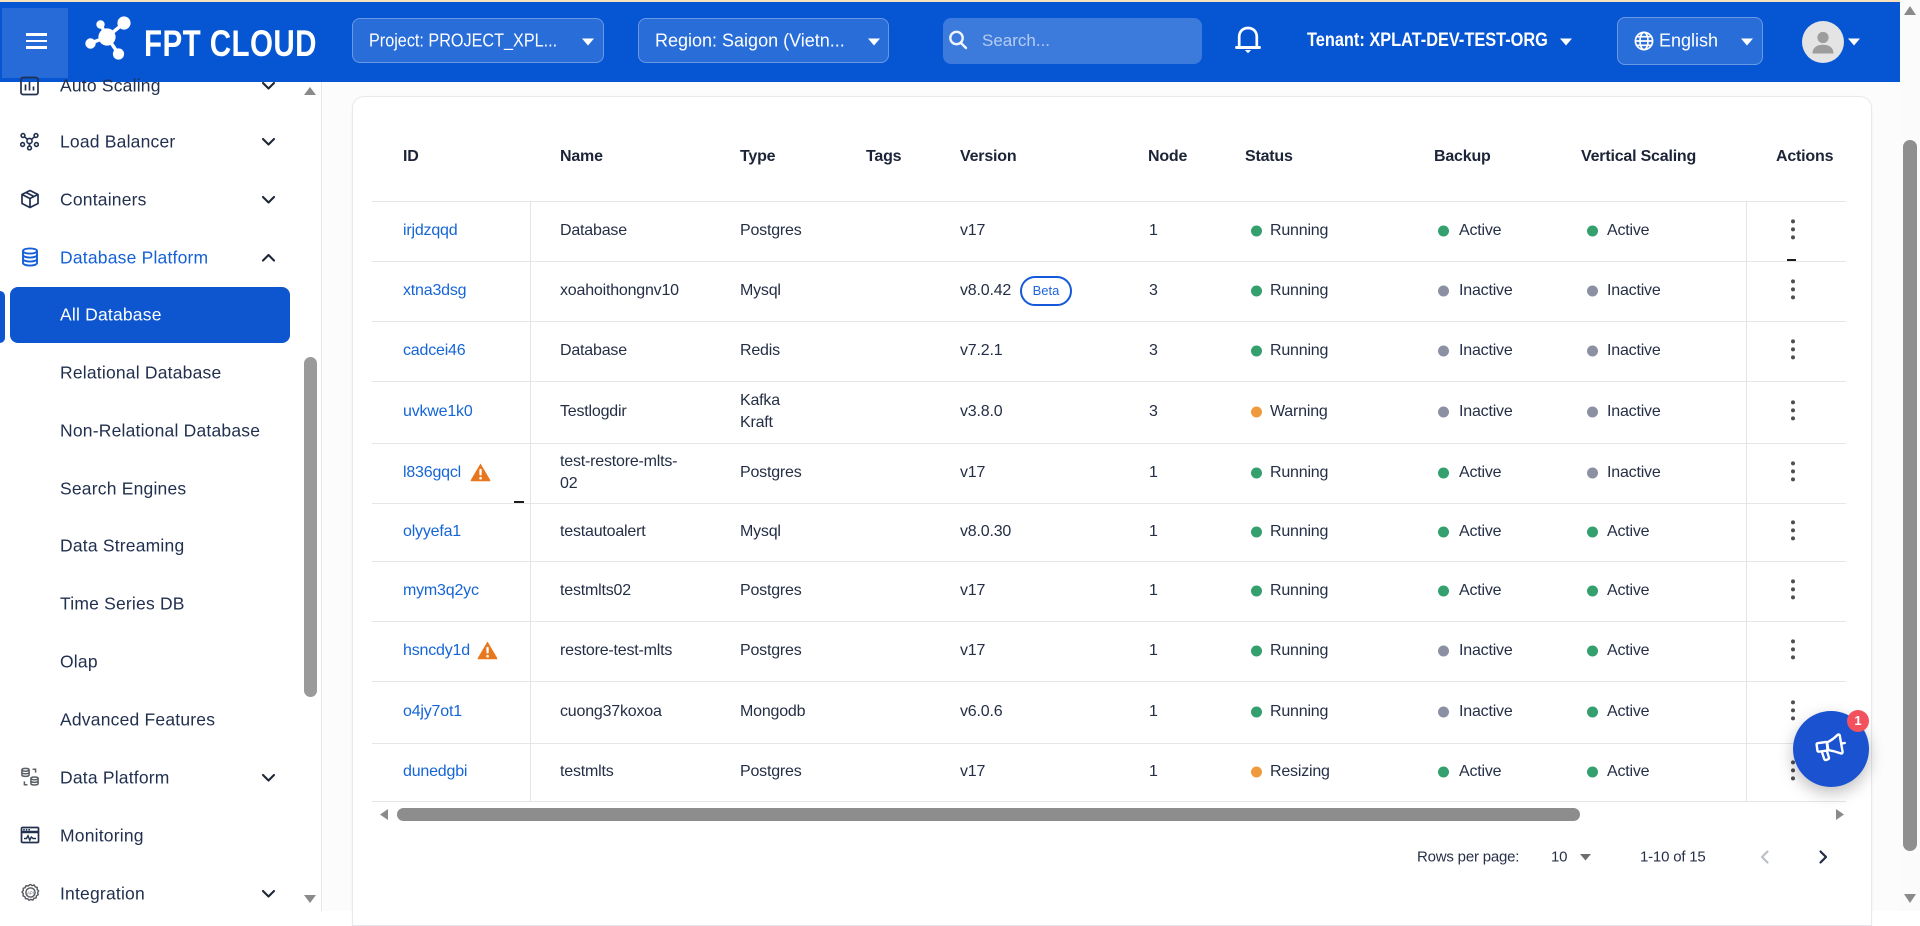 This screenshot has width=1920, height=926. Describe the element at coordinates (30, 892) in the screenshot. I see `svg-text: API` at that location.